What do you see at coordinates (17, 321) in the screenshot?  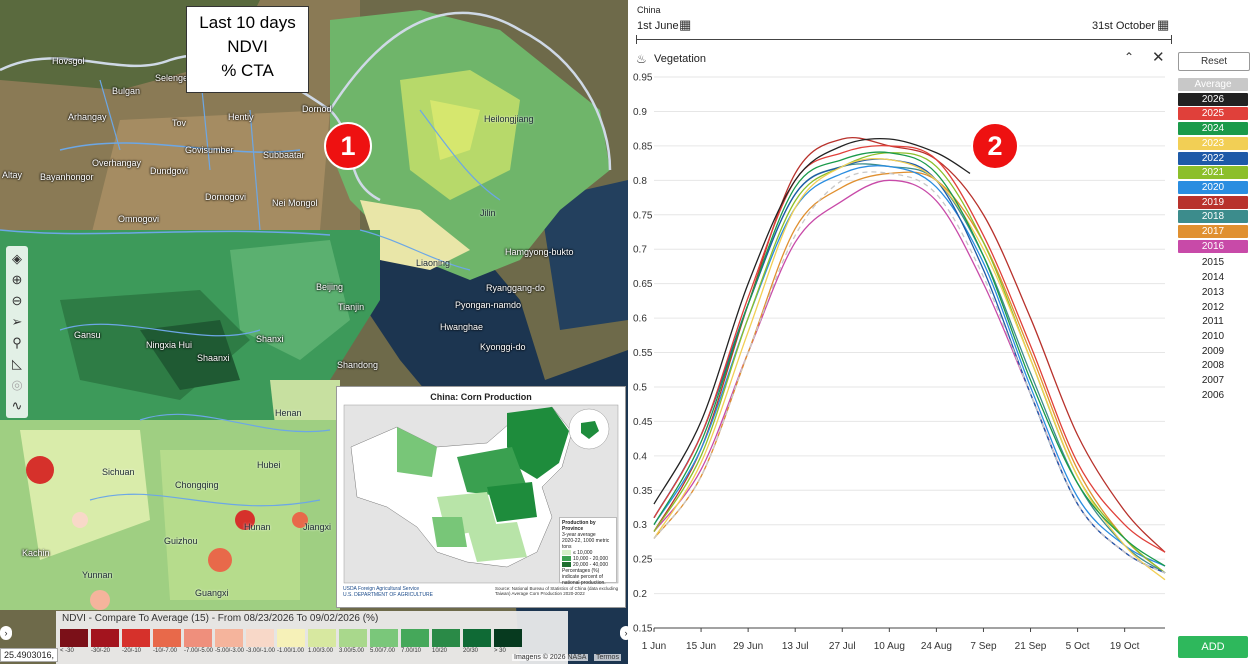 I see `navigate-icon: ➢` at bounding box center [17, 321].